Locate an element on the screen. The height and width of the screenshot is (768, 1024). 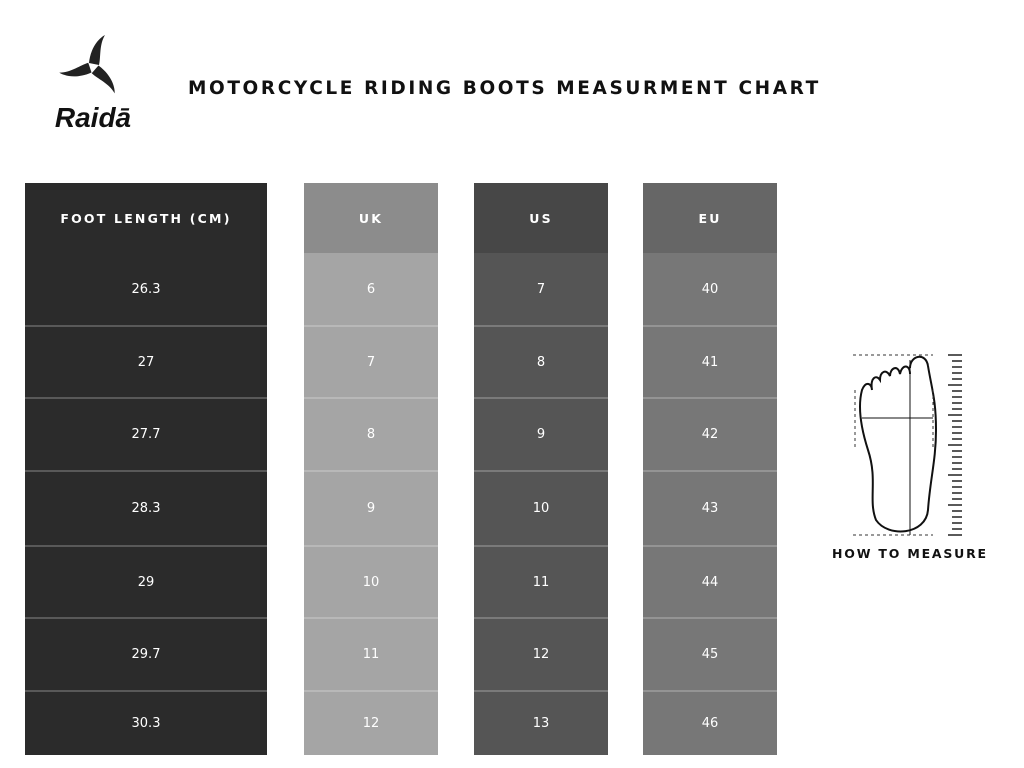
table-cell: 26.3 is located at coordinates (146, 289).